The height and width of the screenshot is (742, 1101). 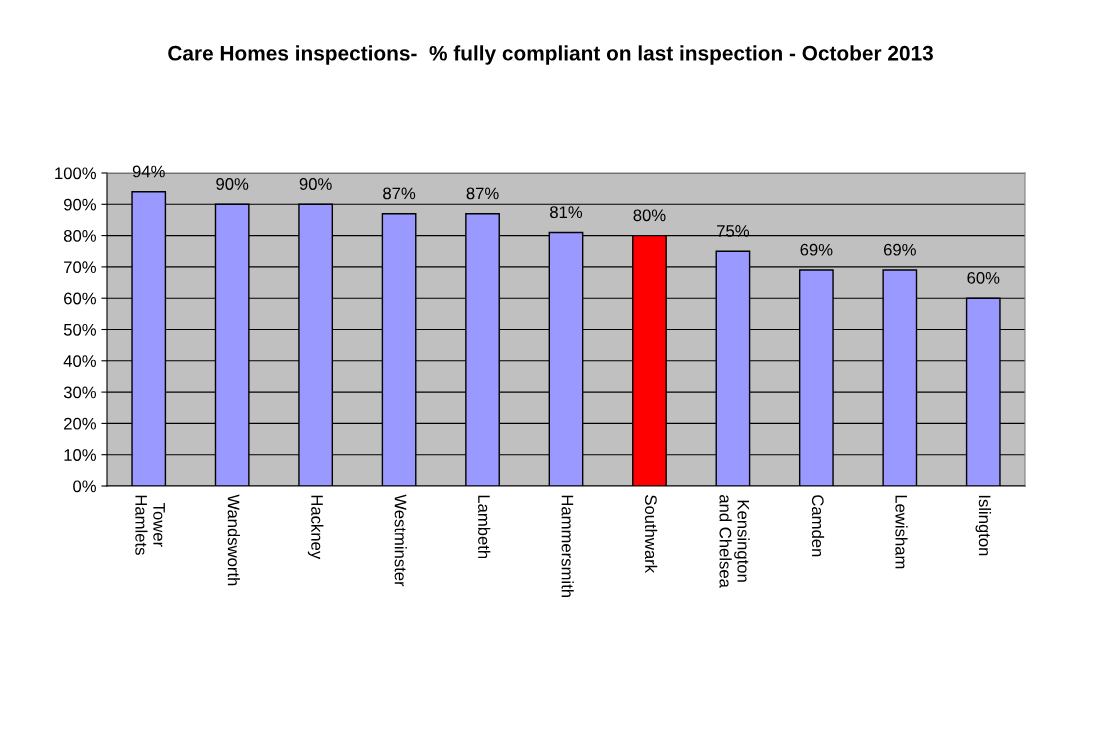 I want to click on data-label: 60%, so click(x=983, y=277).